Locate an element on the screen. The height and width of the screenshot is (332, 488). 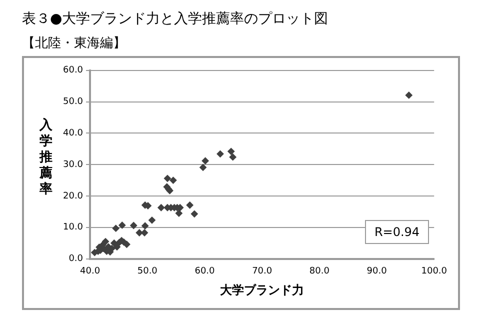
y-tick-label: 20.0 is located at coordinates (73, 196).